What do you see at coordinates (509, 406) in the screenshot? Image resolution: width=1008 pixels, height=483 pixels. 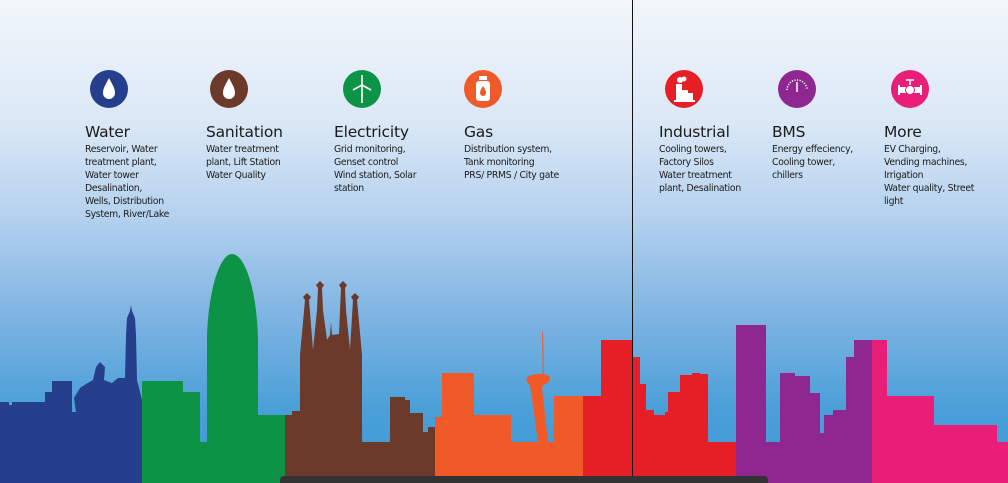 I see `skyline-gas-orange` at bounding box center [509, 406].